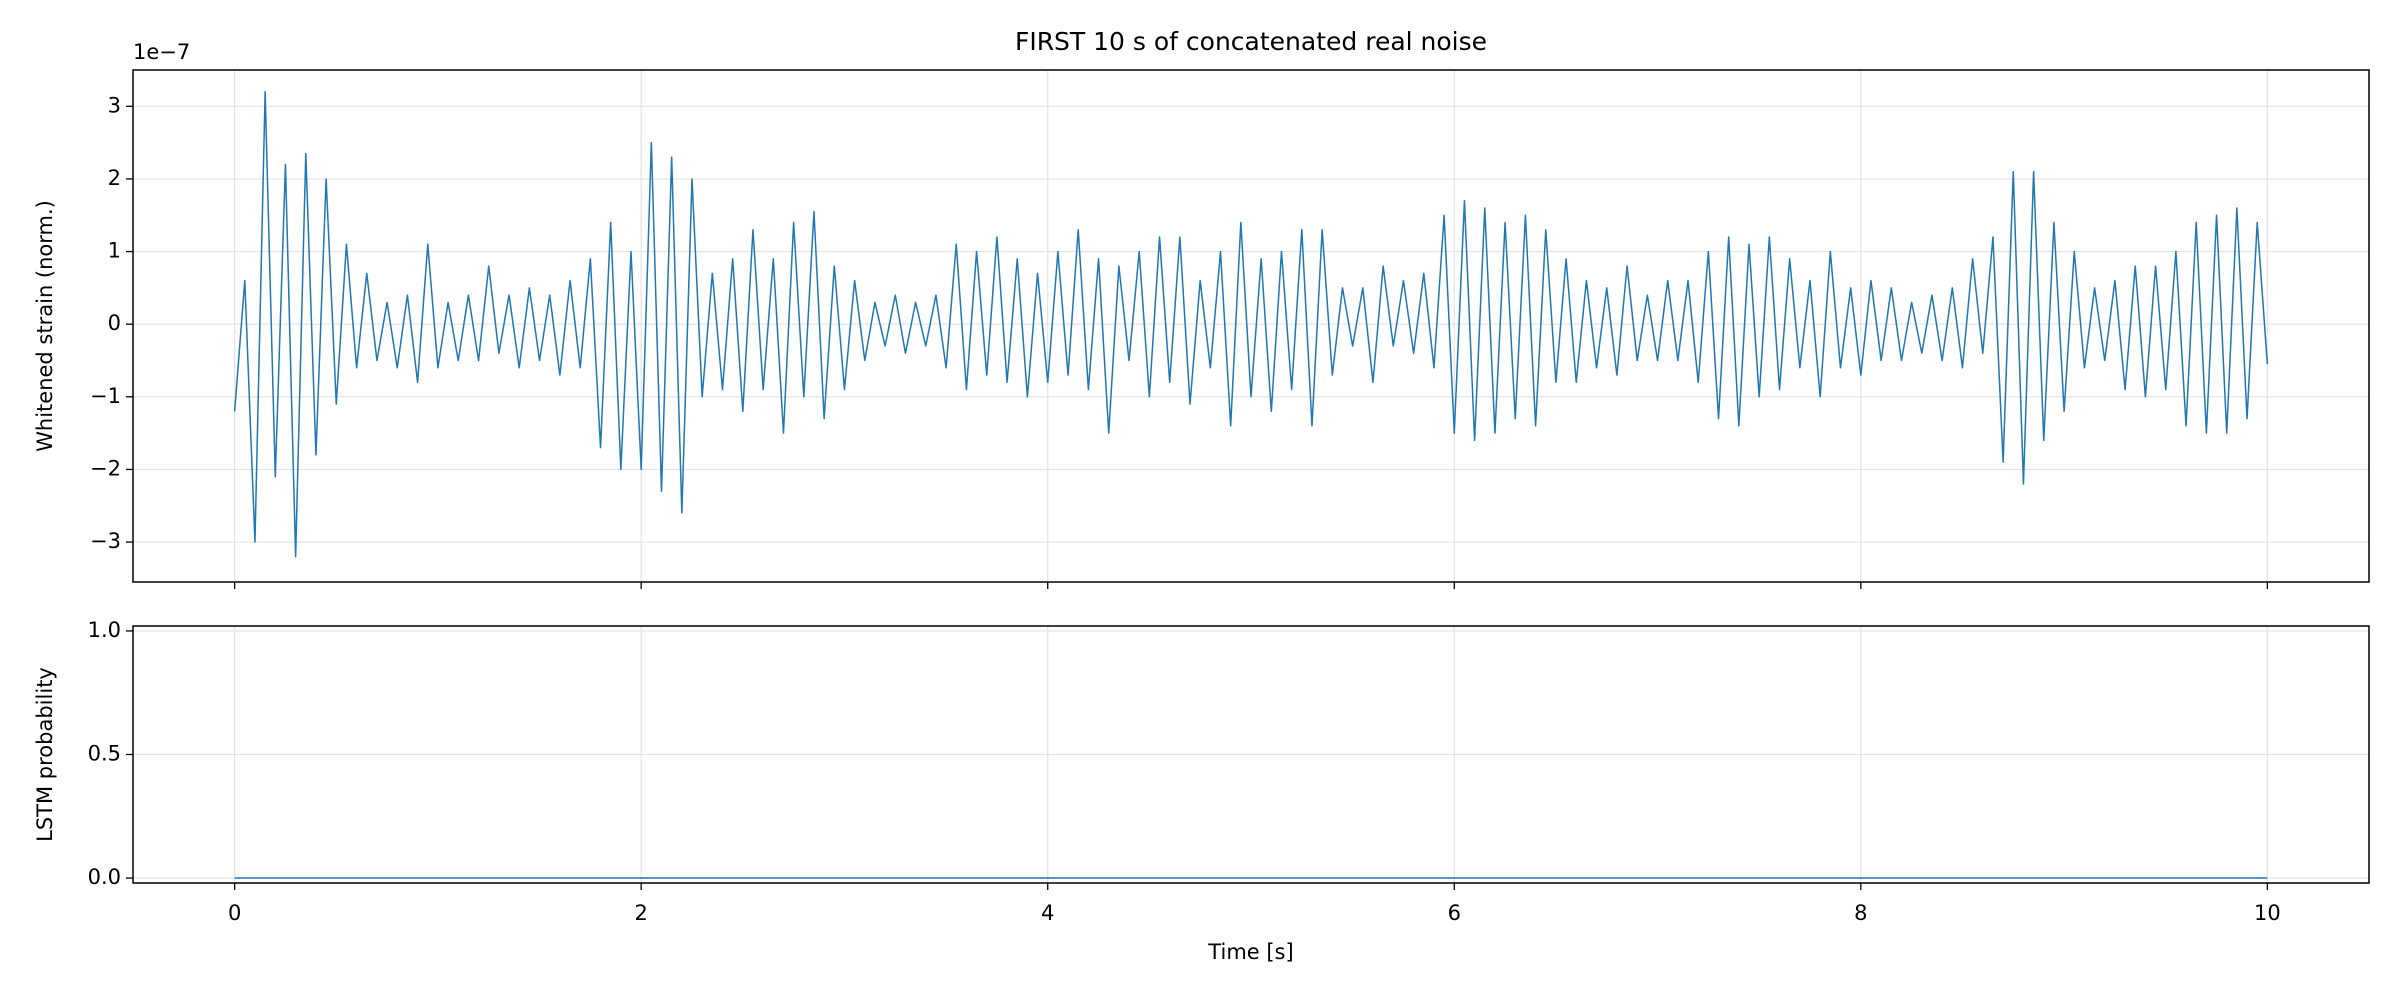 The image size is (2400, 1000). What do you see at coordinates (1250, 952) in the screenshot?
I see `x-axis-label: Time [s]` at bounding box center [1250, 952].